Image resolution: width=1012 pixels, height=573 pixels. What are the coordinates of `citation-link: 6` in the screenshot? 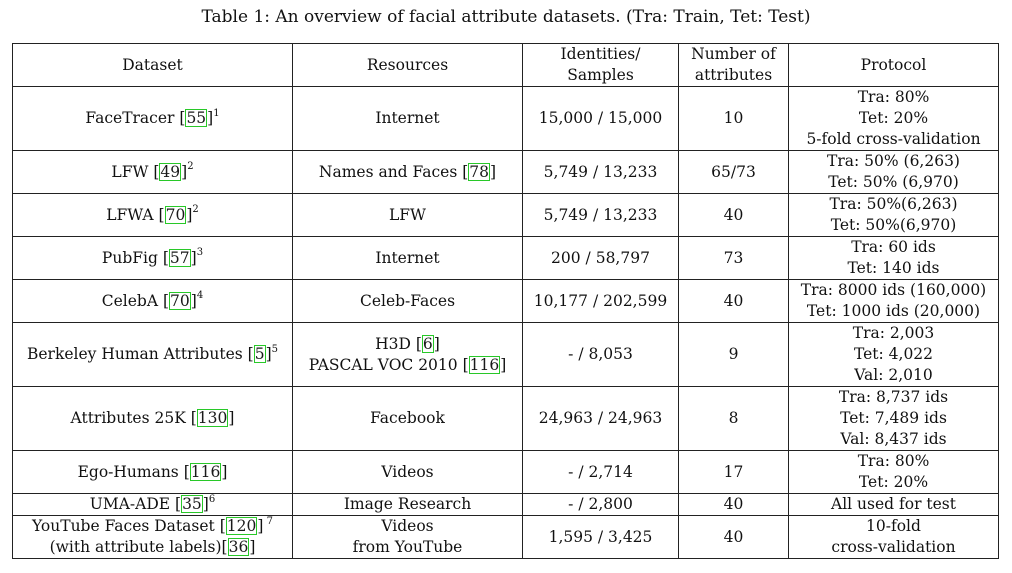 It's located at (427, 343).